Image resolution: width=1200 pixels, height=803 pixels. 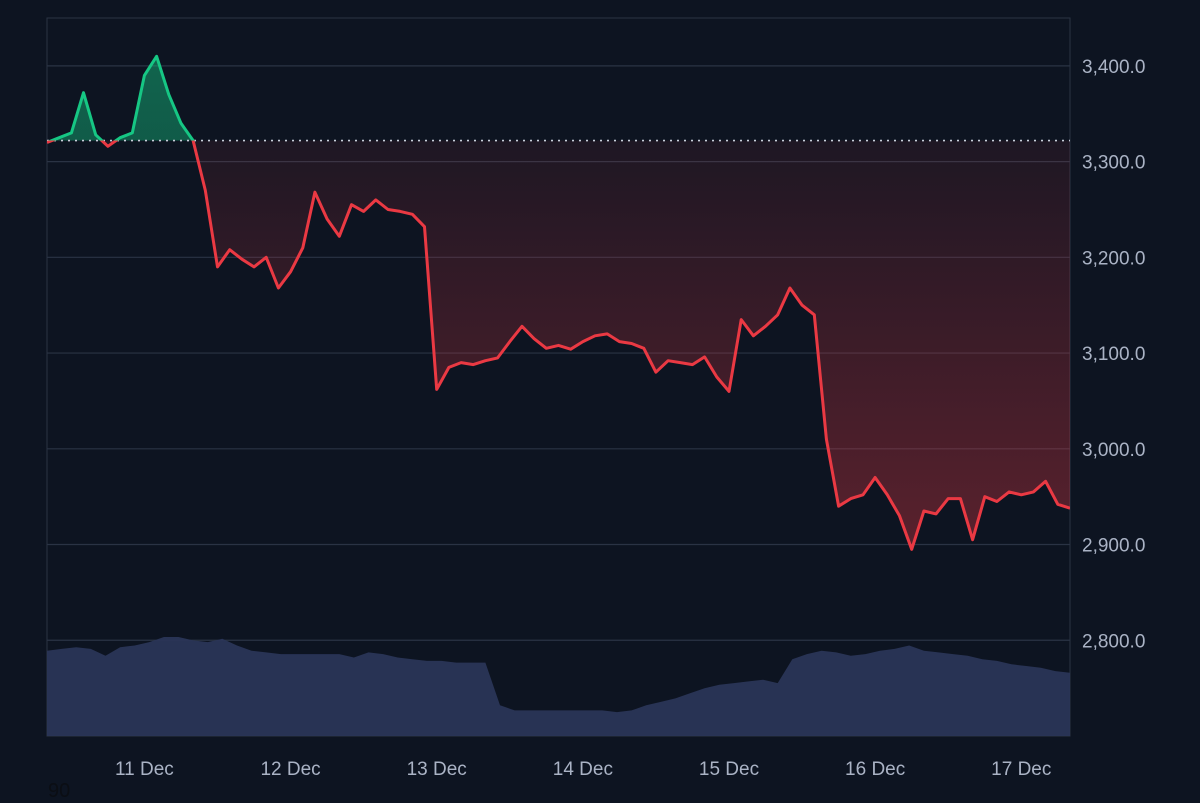 What do you see at coordinates (1113, 258) in the screenshot?
I see `y-tick-label: 3,200.0` at bounding box center [1113, 258].